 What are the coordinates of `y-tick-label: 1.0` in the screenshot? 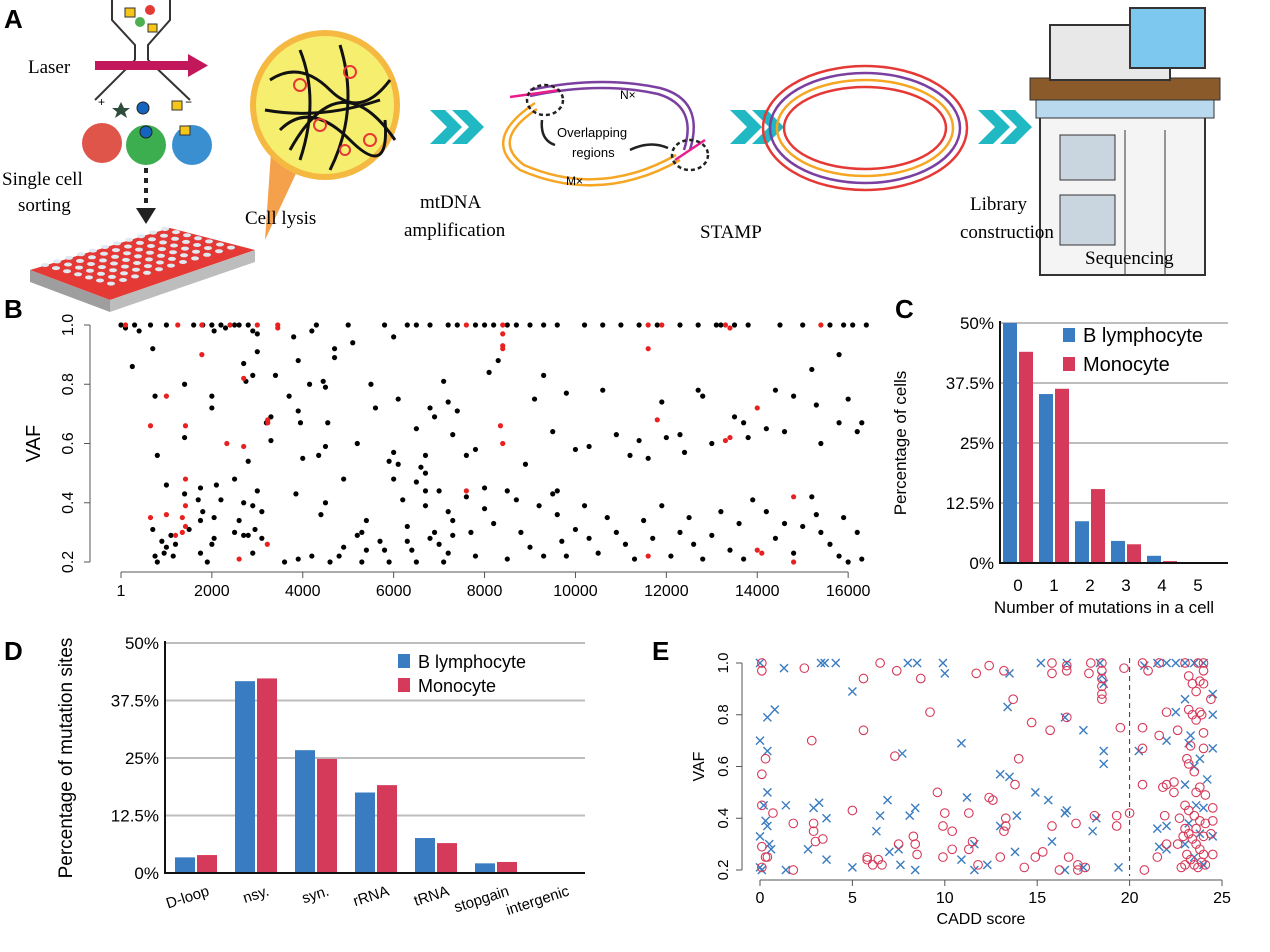 It's located at (68, 325).